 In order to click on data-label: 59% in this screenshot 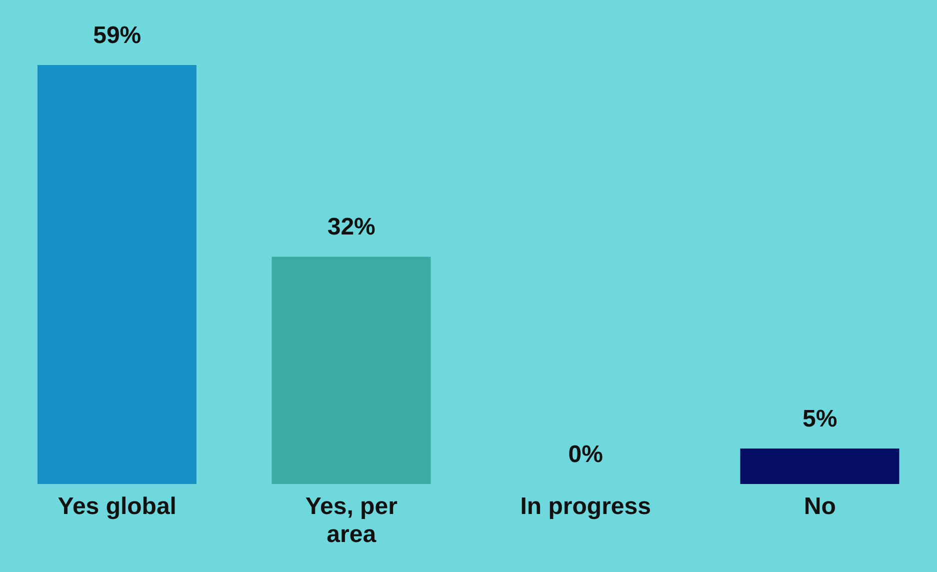, I will do `click(117, 35)`.